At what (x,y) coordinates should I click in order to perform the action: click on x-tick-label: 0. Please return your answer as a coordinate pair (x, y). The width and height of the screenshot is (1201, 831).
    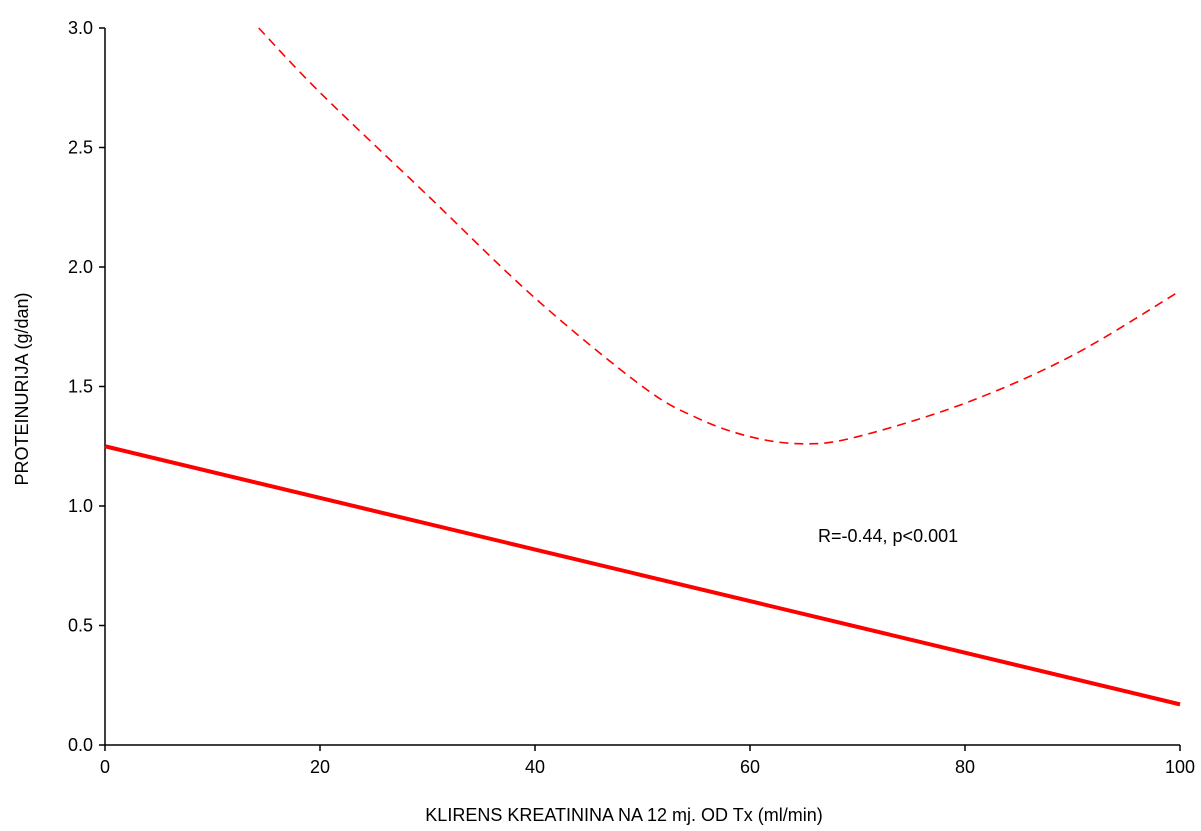
    Looking at the image, I should click on (105, 767).